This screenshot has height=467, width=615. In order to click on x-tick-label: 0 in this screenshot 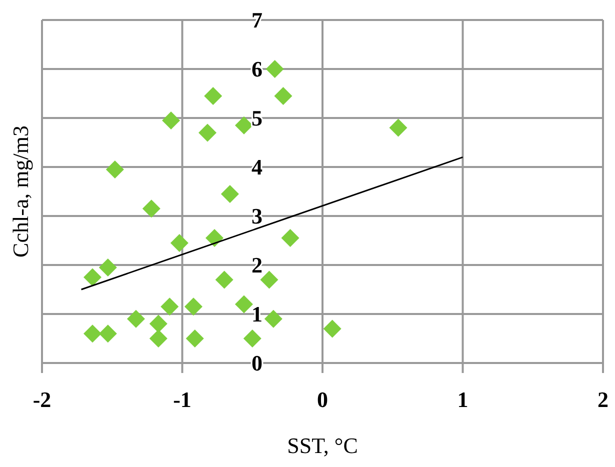, I will do `click(322, 399)`.